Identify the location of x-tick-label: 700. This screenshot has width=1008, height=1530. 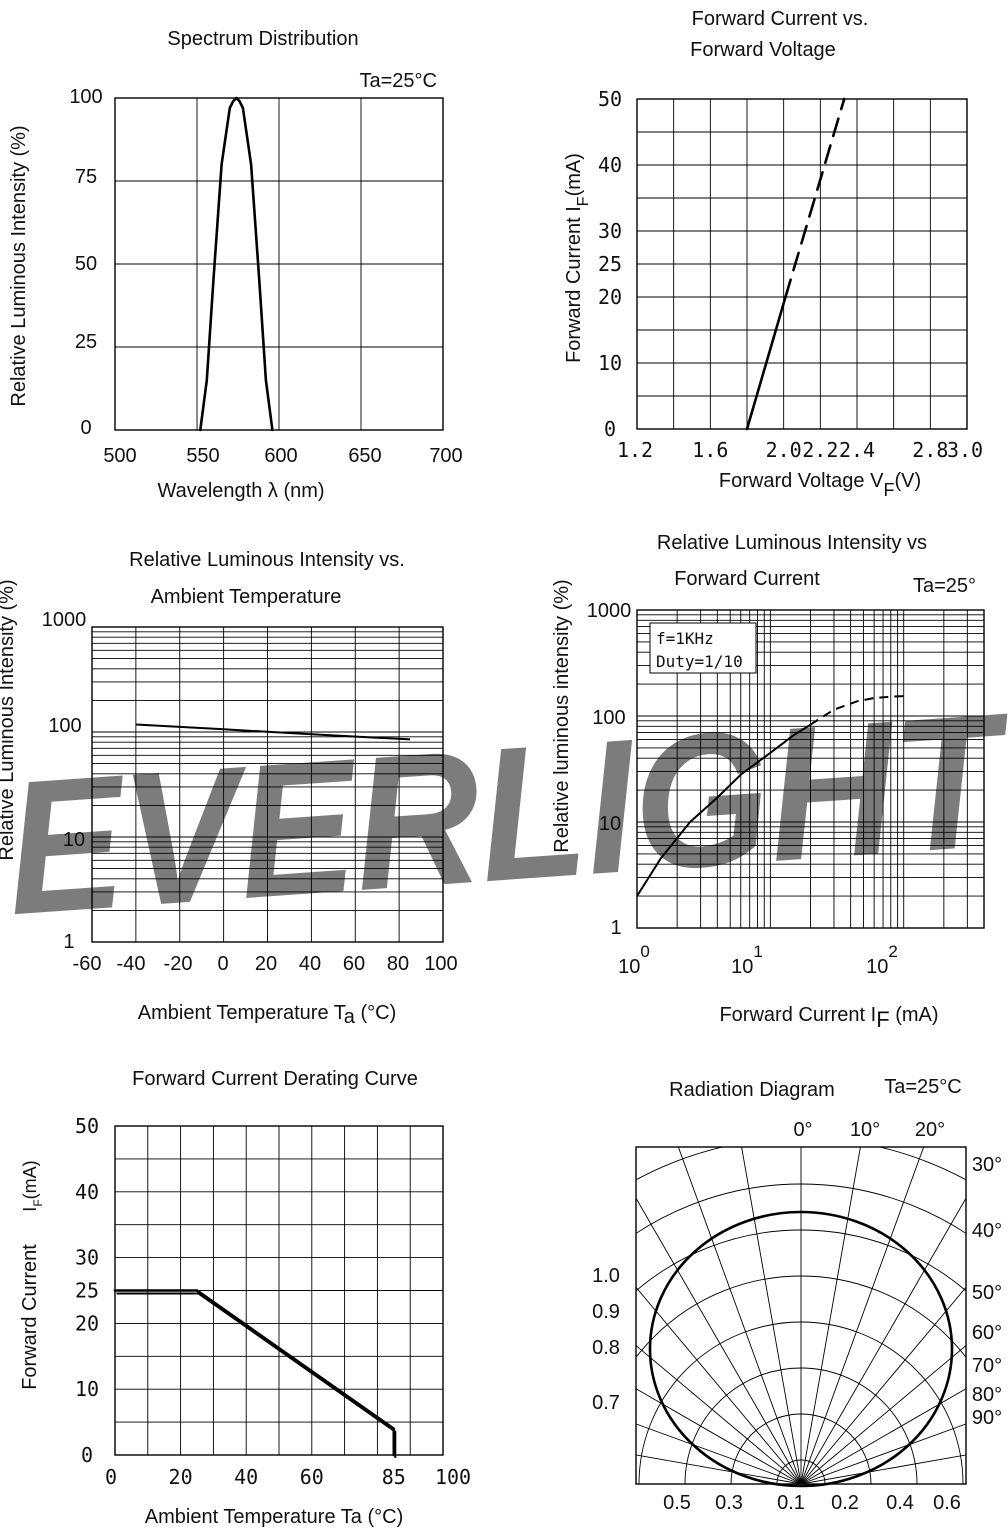
(445, 456).